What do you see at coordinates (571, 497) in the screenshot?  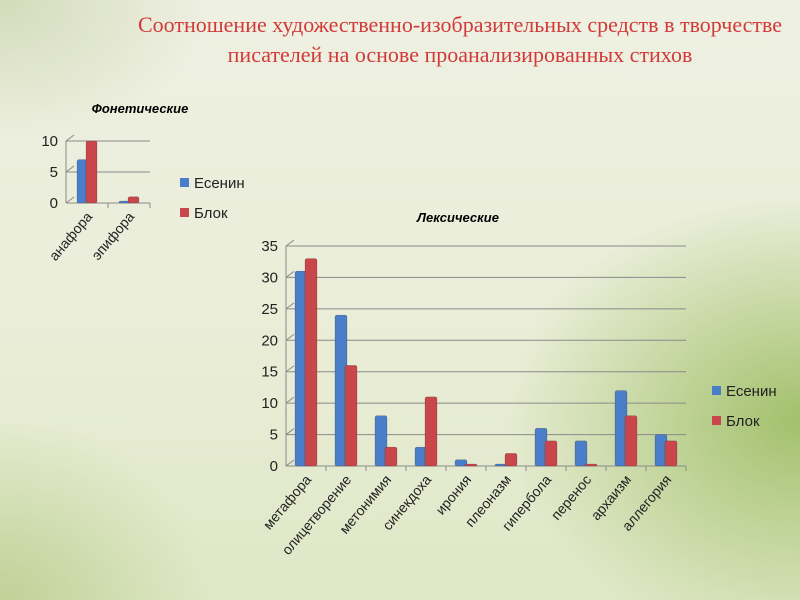 I see `x-tick-label: перенос` at bounding box center [571, 497].